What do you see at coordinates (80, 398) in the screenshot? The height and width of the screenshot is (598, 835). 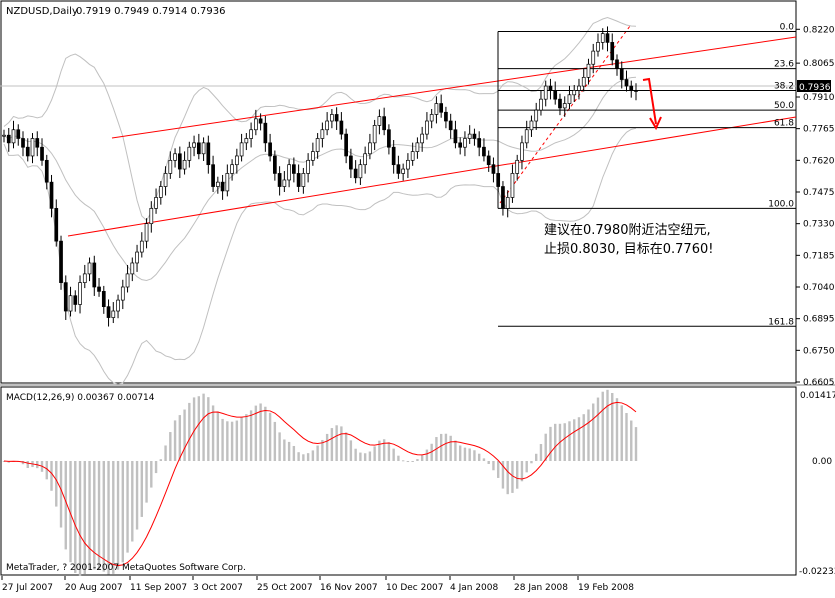 I see `macd-label: MACD(12,26,9) 0.00367 0.00714` at bounding box center [80, 398].